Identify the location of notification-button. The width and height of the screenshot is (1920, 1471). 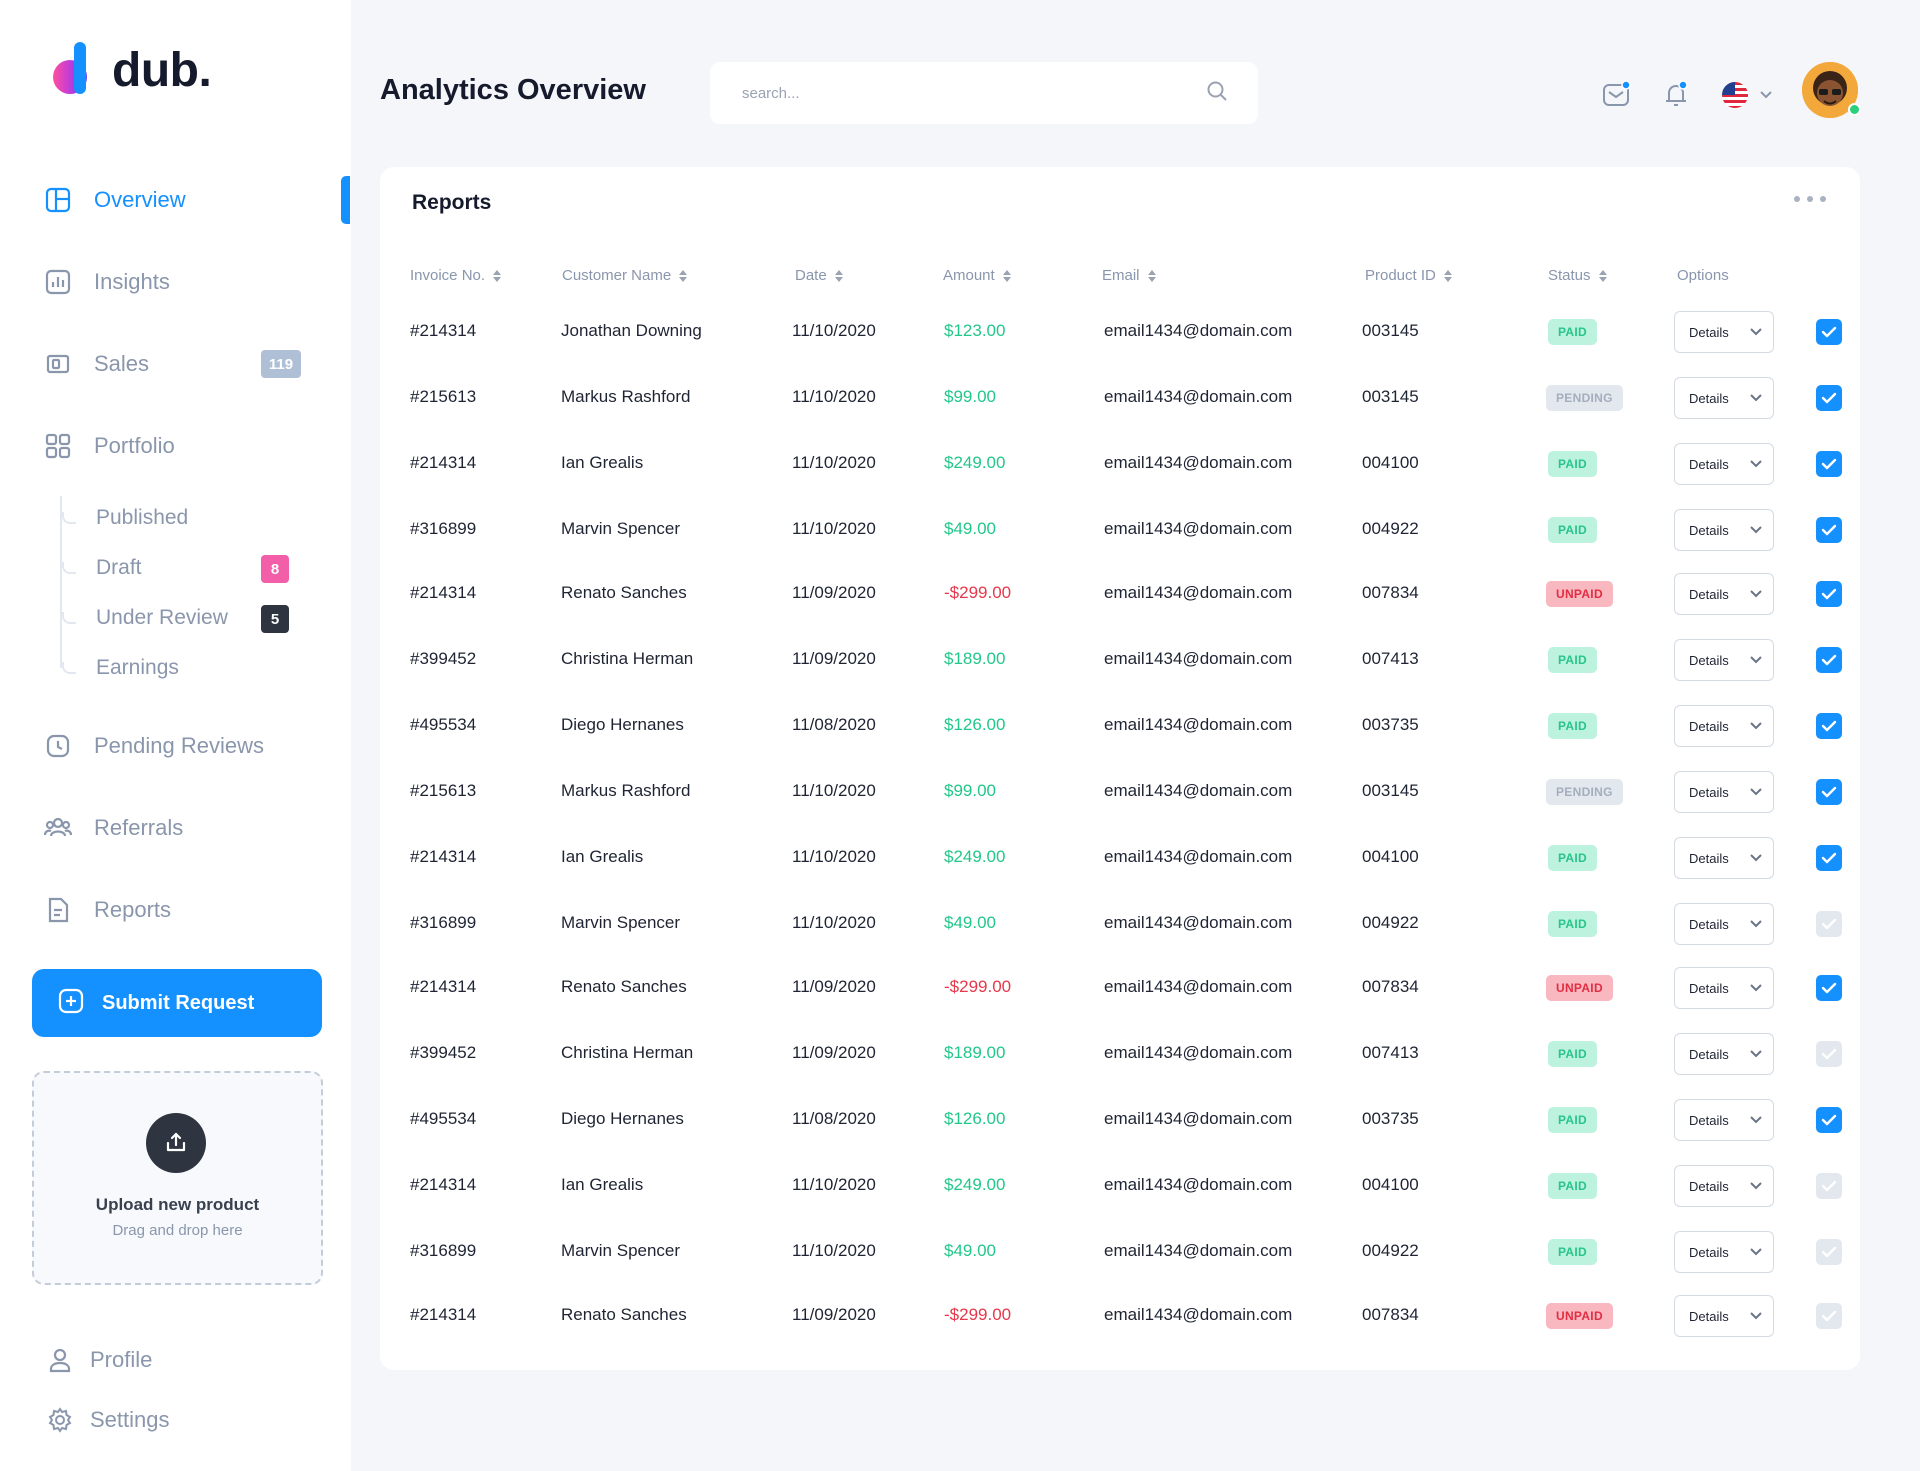
(1676, 94).